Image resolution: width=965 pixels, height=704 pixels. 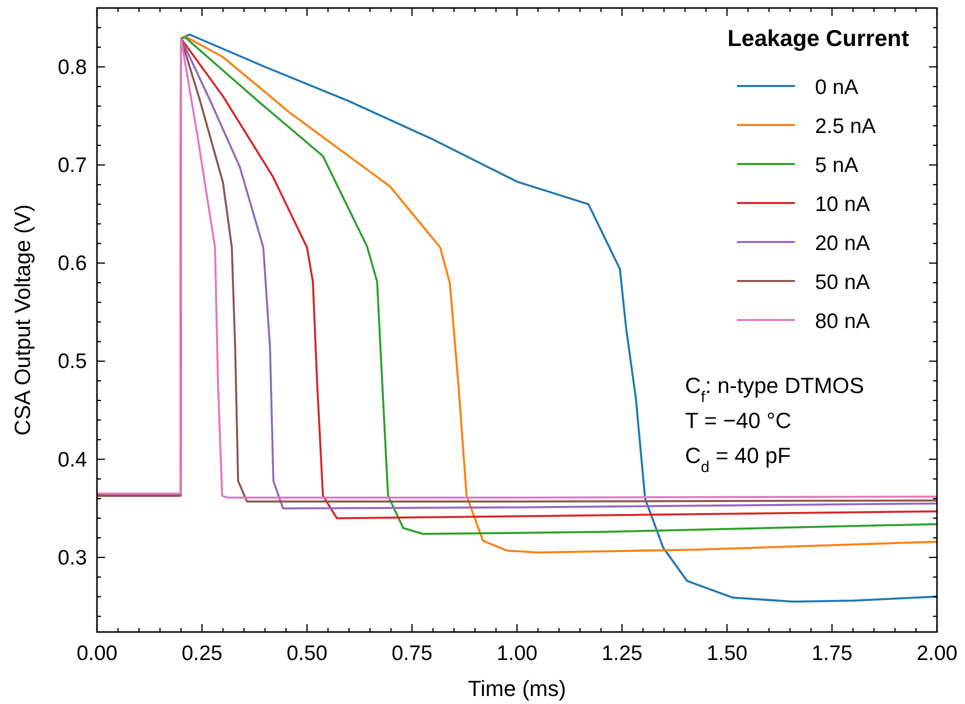 What do you see at coordinates (845, 126) in the screenshot?
I see `legend-label: 2.5 nA` at bounding box center [845, 126].